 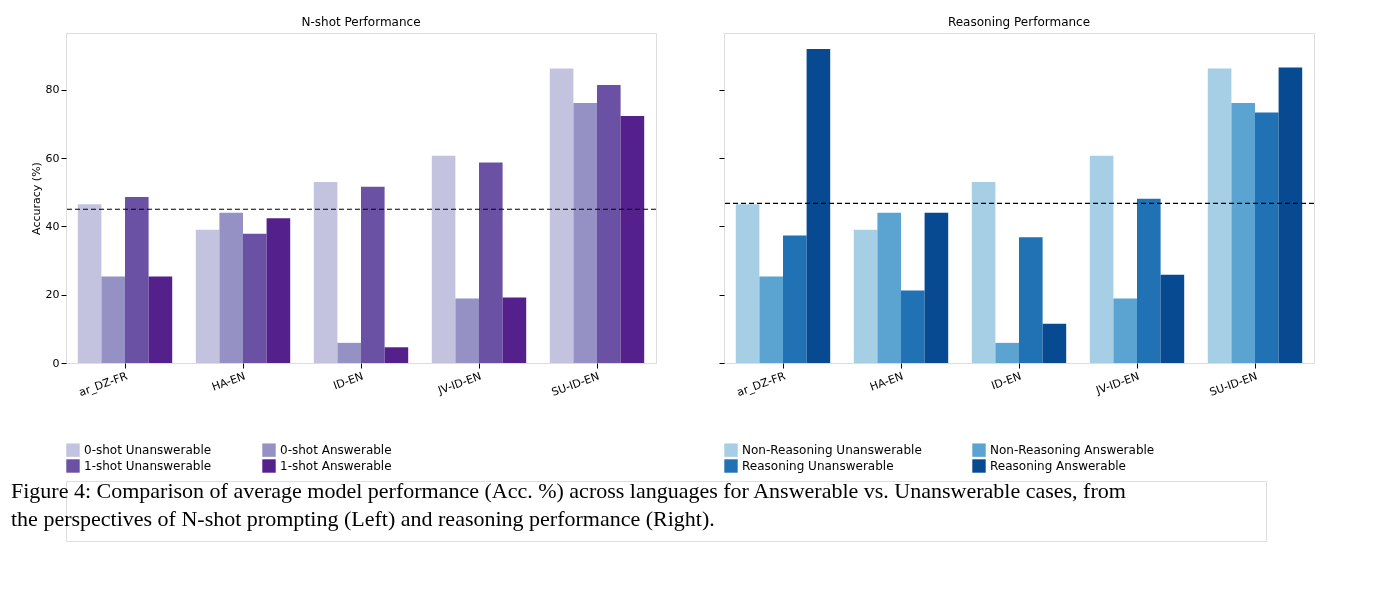 I want to click on legend-label: Non-Reasoning Answerable, so click(x=1072, y=450).